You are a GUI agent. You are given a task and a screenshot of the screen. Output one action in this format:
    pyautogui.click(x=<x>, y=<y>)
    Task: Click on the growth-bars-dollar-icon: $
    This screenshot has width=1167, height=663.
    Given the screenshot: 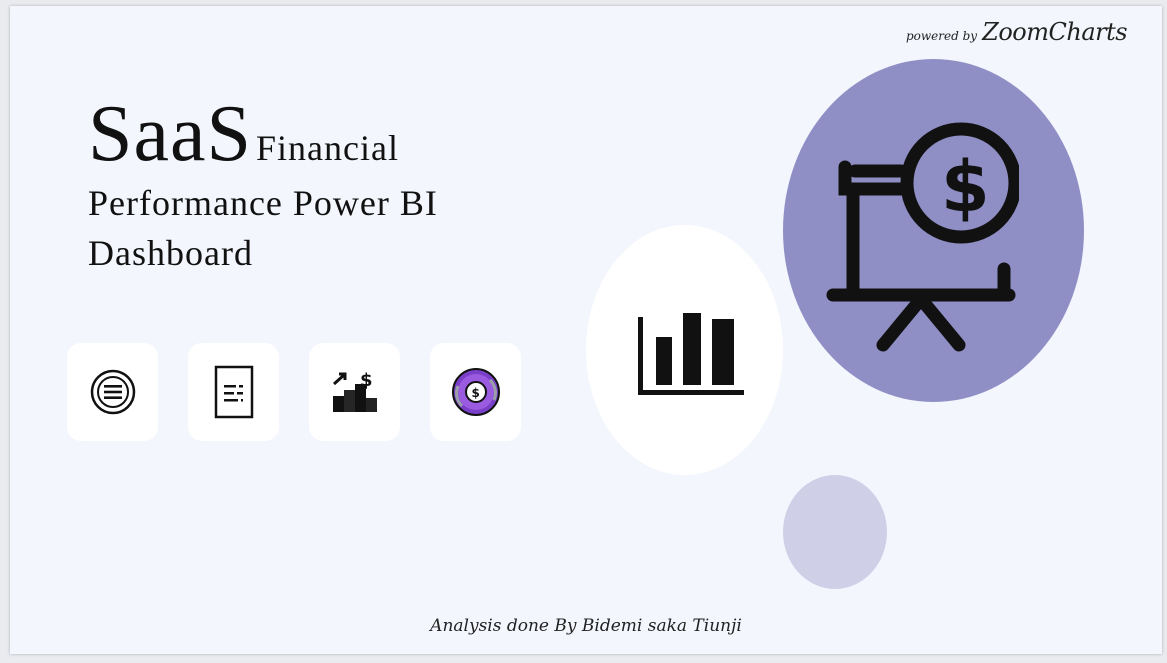 What is the action you would take?
    pyautogui.click(x=354, y=391)
    